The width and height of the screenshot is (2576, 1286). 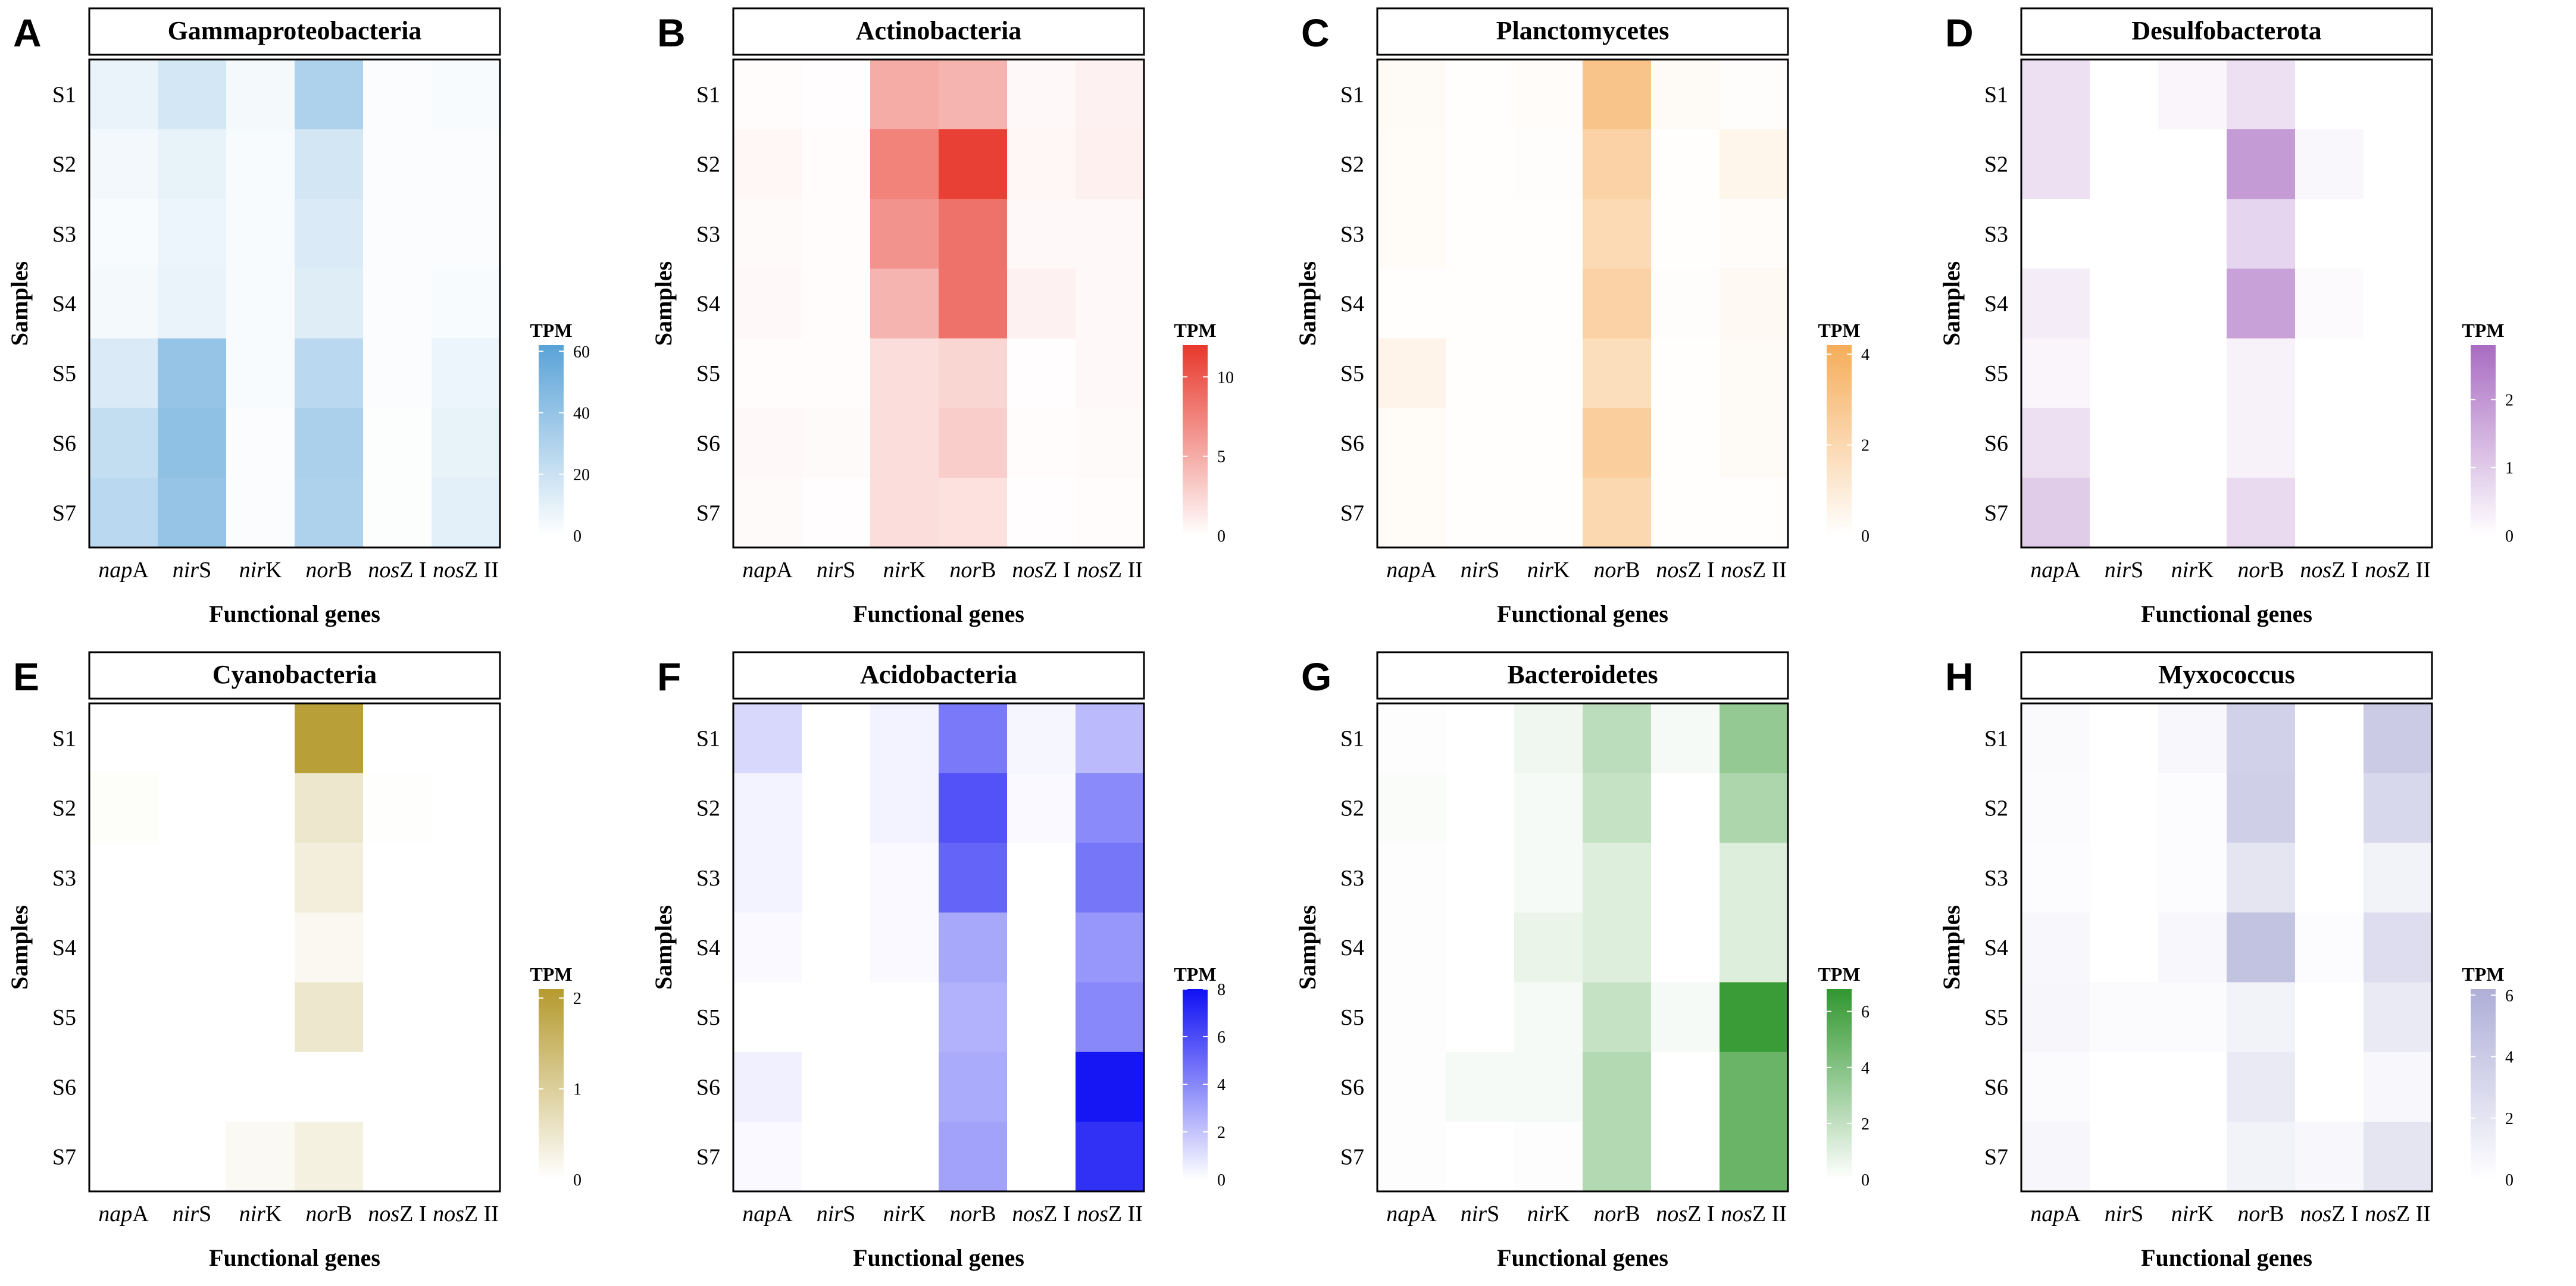 I want to click on y-tick-label: S3, so click(x=1996, y=234).